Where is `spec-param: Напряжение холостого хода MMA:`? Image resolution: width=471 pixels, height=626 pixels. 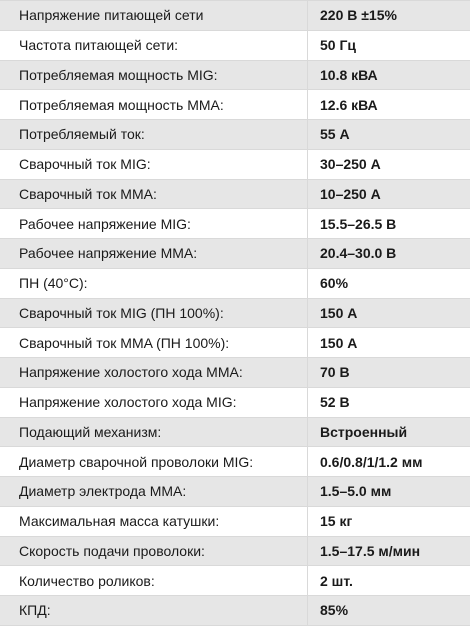 spec-param: Напряжение холостого хода MMA: is located at coordinates (154, 372).